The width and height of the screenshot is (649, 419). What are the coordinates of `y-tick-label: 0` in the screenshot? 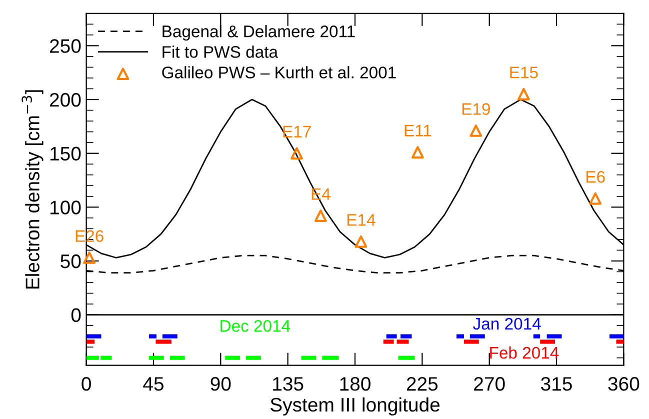 It's located at (76, 315).